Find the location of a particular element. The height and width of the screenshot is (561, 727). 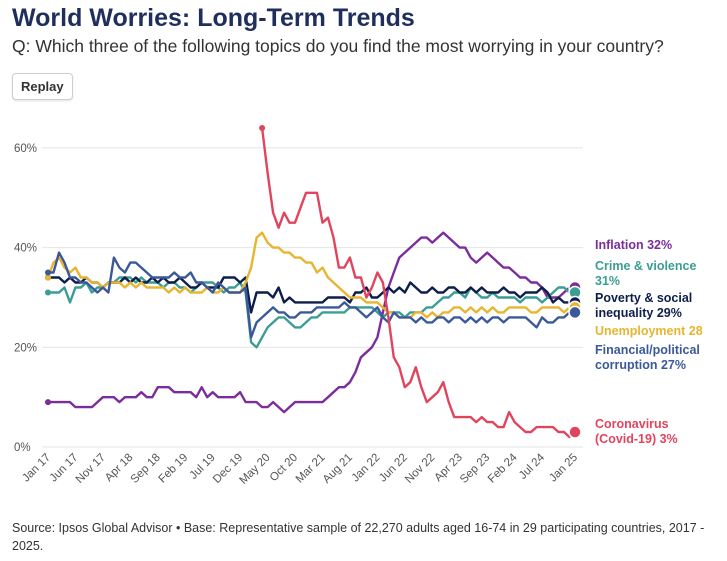

series-end-label: Unemployment 28 is located at coordinates (649, 331).